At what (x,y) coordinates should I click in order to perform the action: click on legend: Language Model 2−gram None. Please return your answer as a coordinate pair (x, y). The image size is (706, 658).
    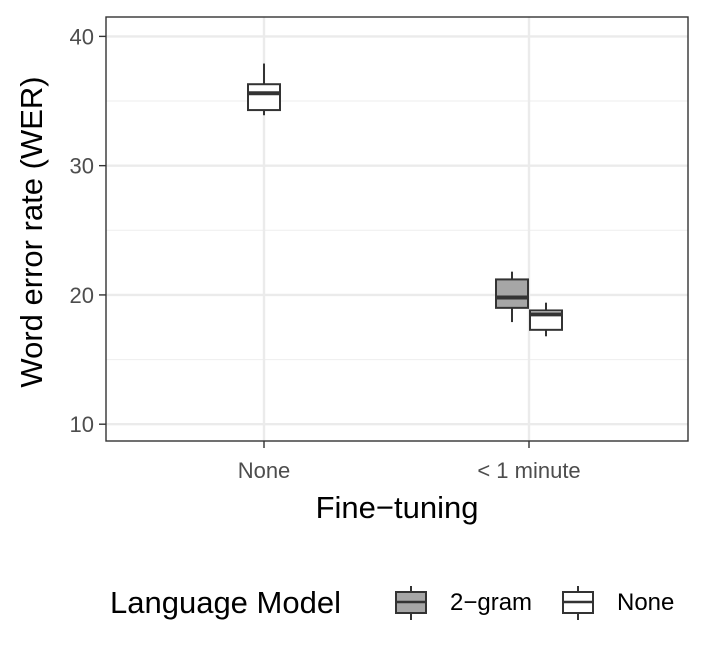
    Looking at the image, I should click on (392, 602).